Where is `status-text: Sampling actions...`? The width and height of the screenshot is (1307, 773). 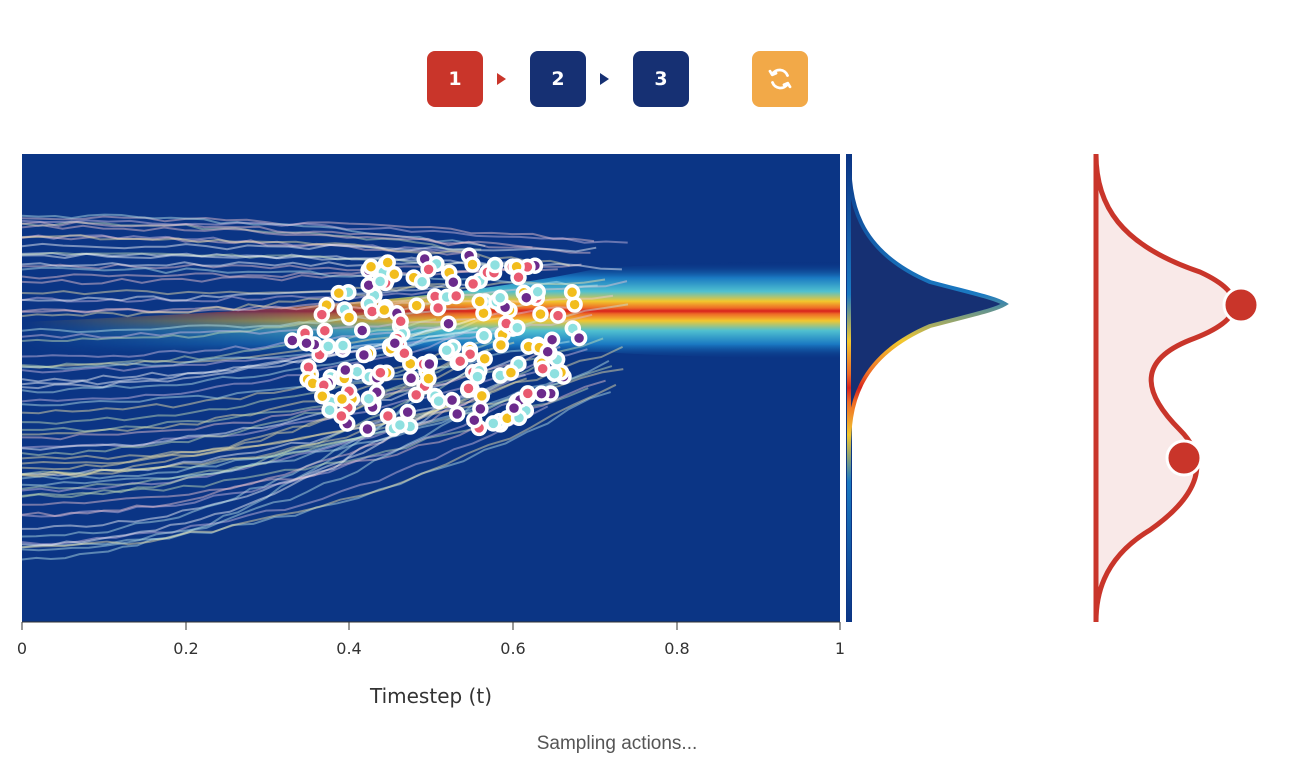 status-text: Sampling actions... is located at coordinates (617, 743).